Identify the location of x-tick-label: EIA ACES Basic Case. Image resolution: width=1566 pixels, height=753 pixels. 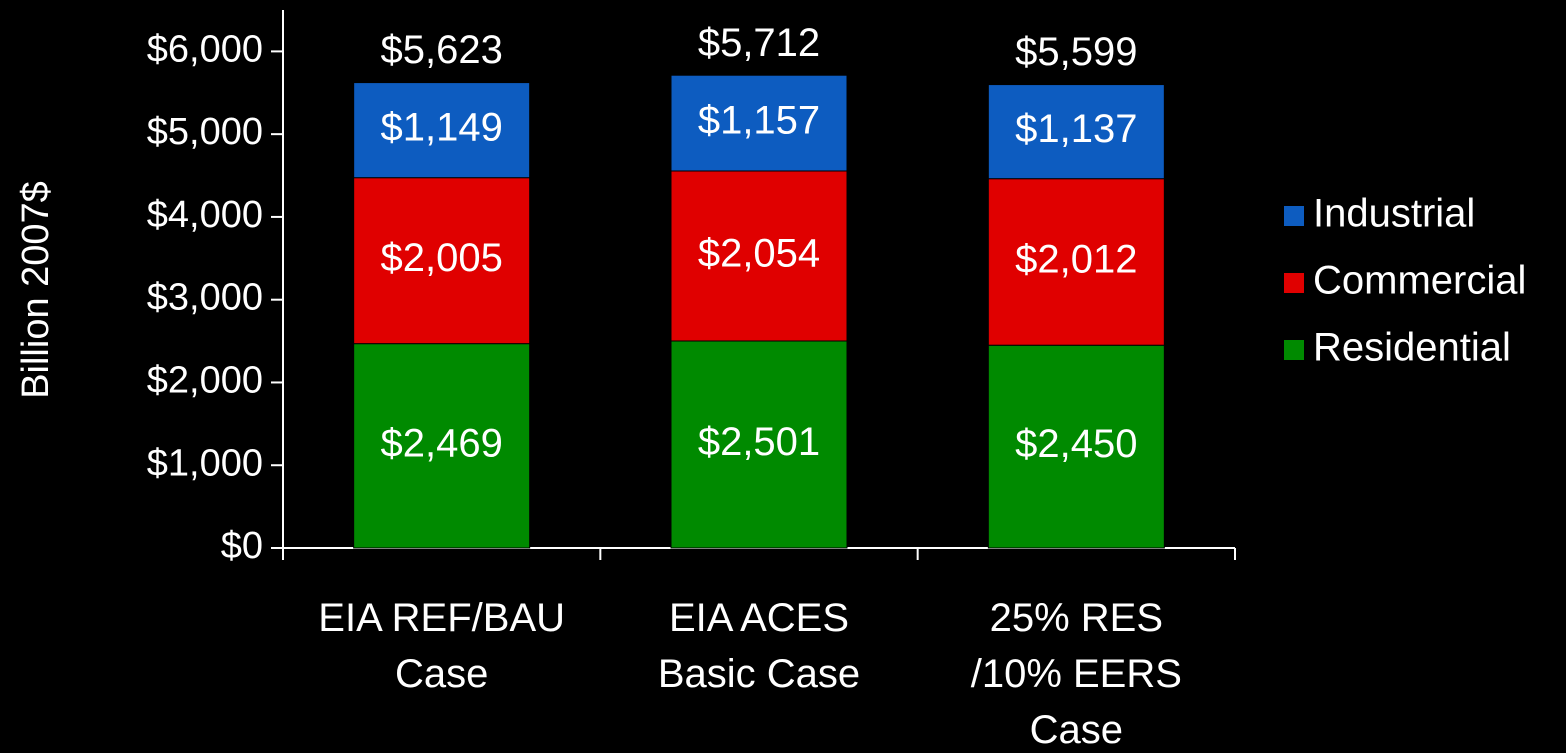
(759, 646).